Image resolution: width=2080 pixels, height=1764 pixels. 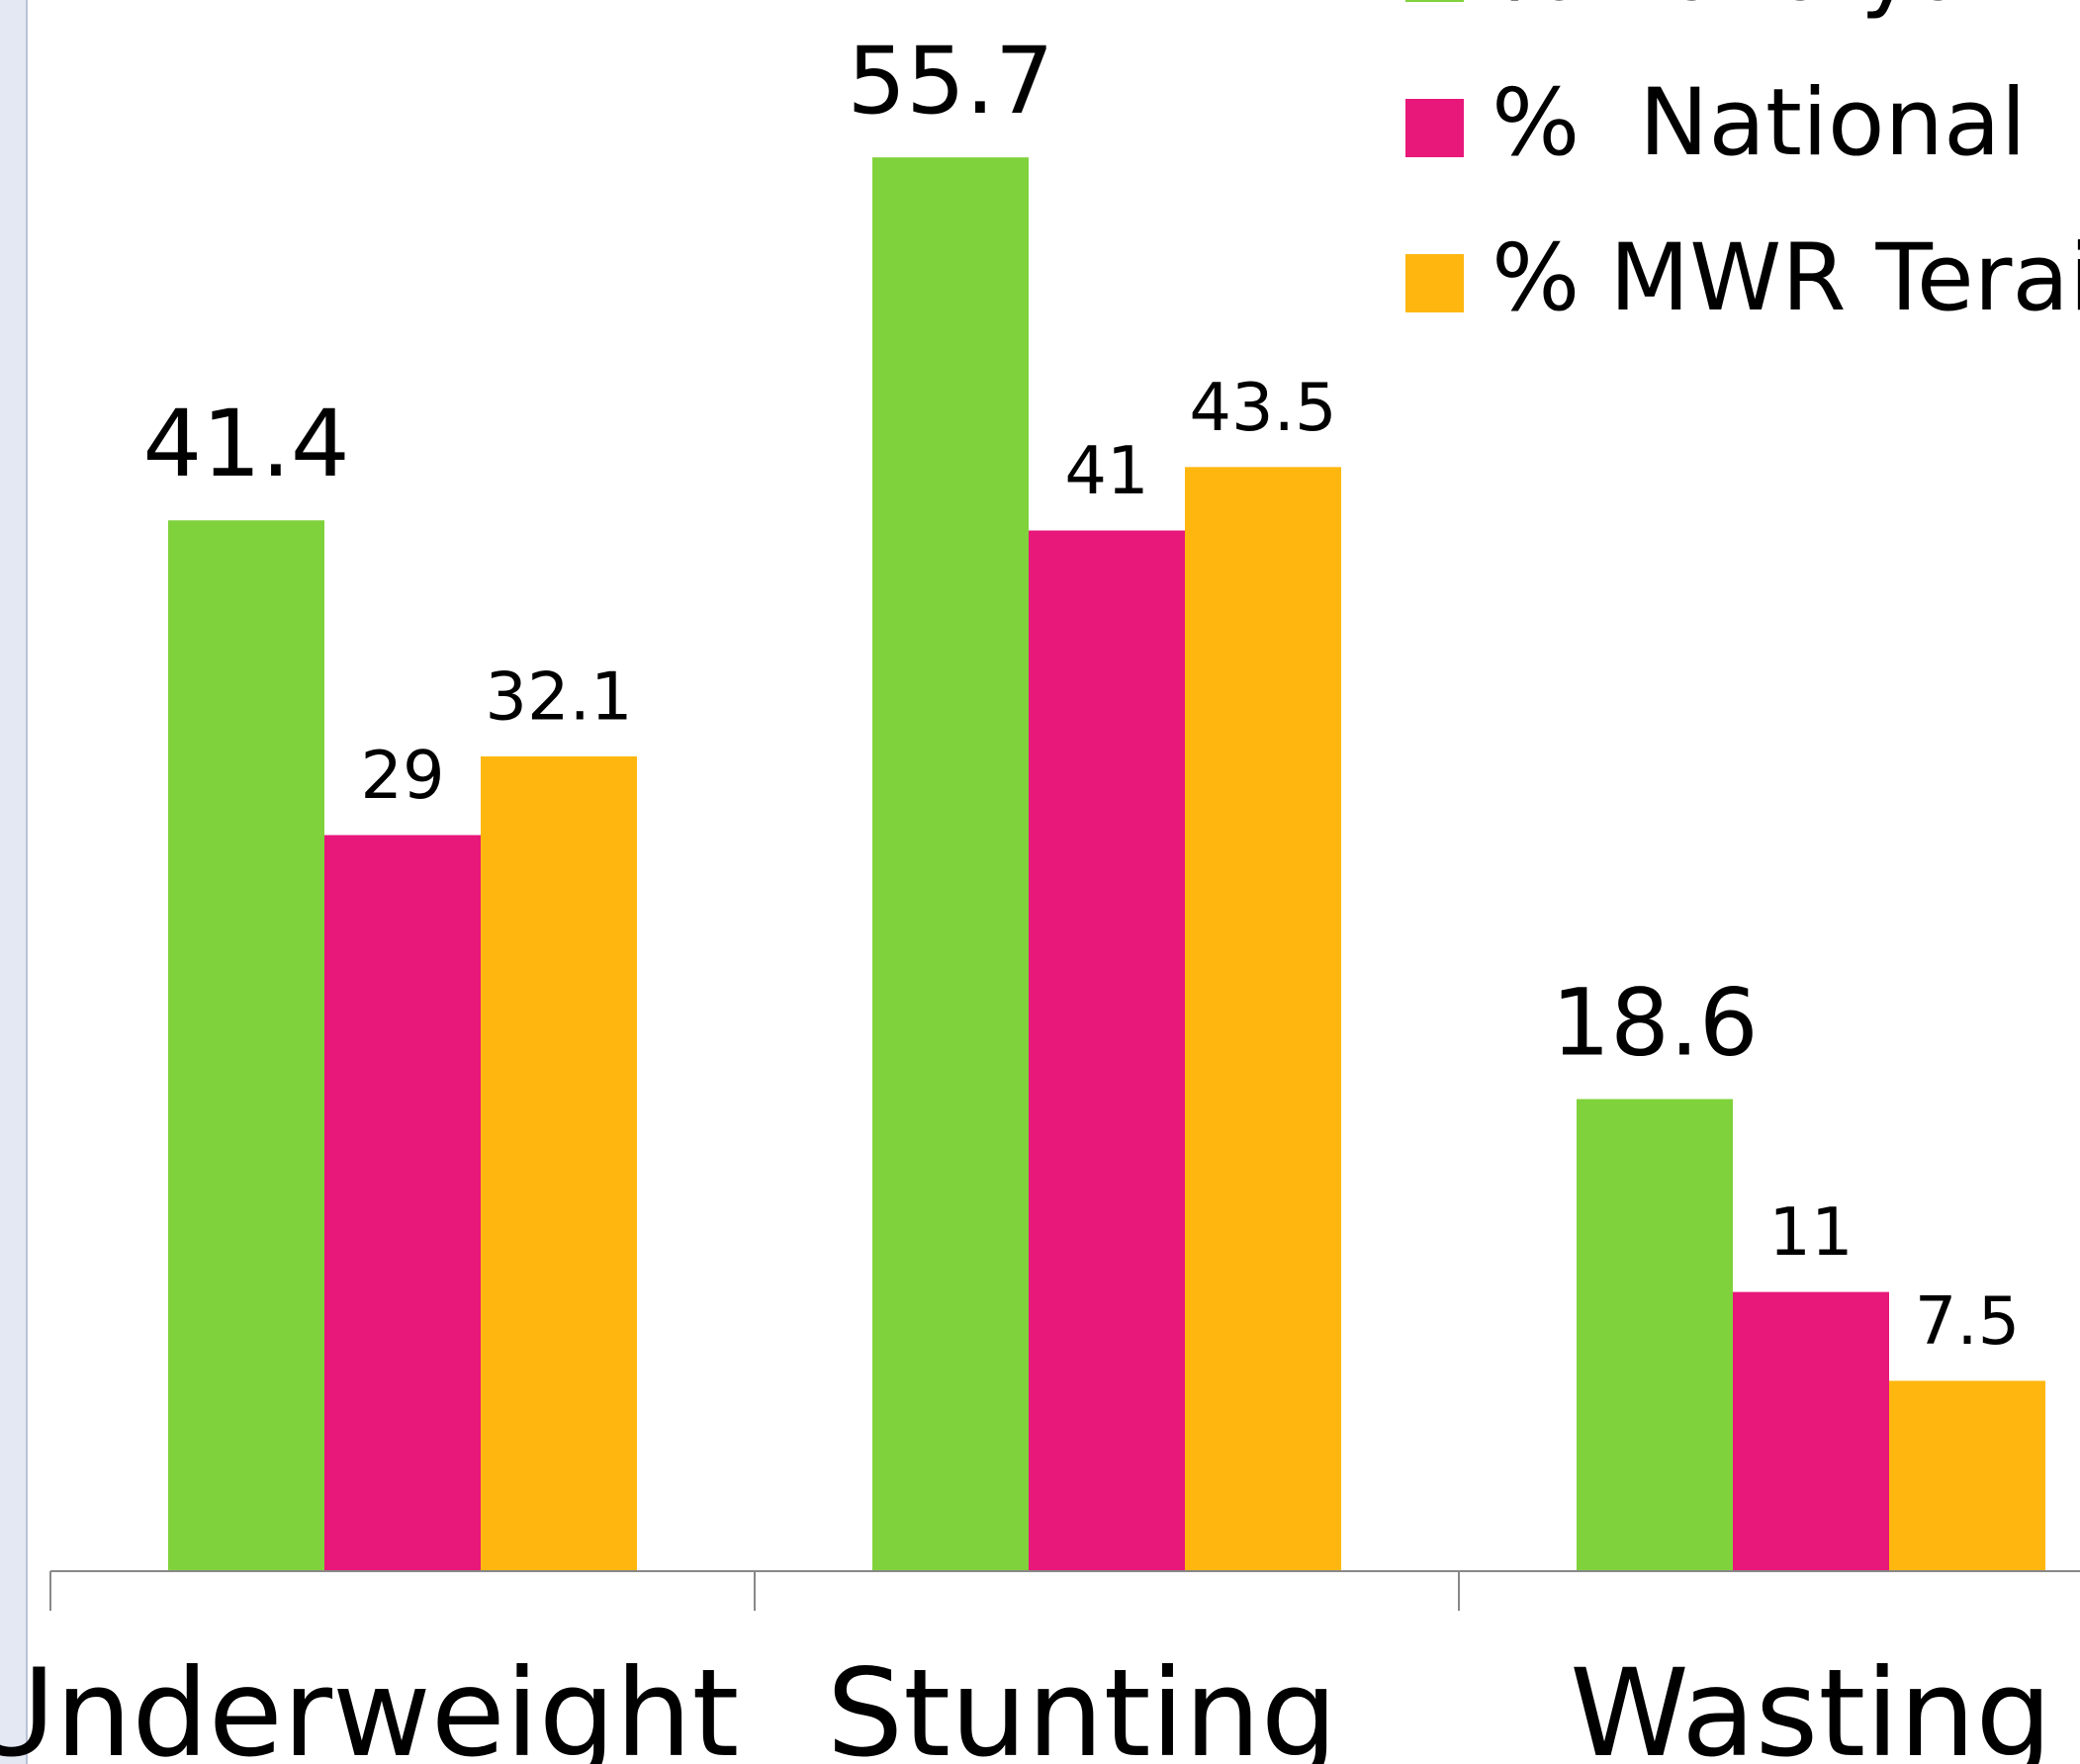 I want to click on x-tick-label: Stunting, so click(x=1082, y=1703).